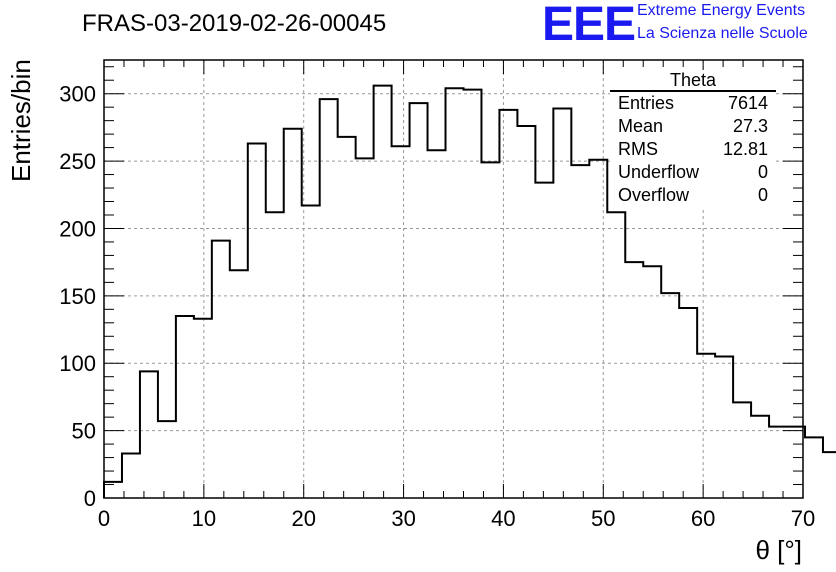  I want to click on stats-row-mean: Mean 27.3, so click(693, 126).